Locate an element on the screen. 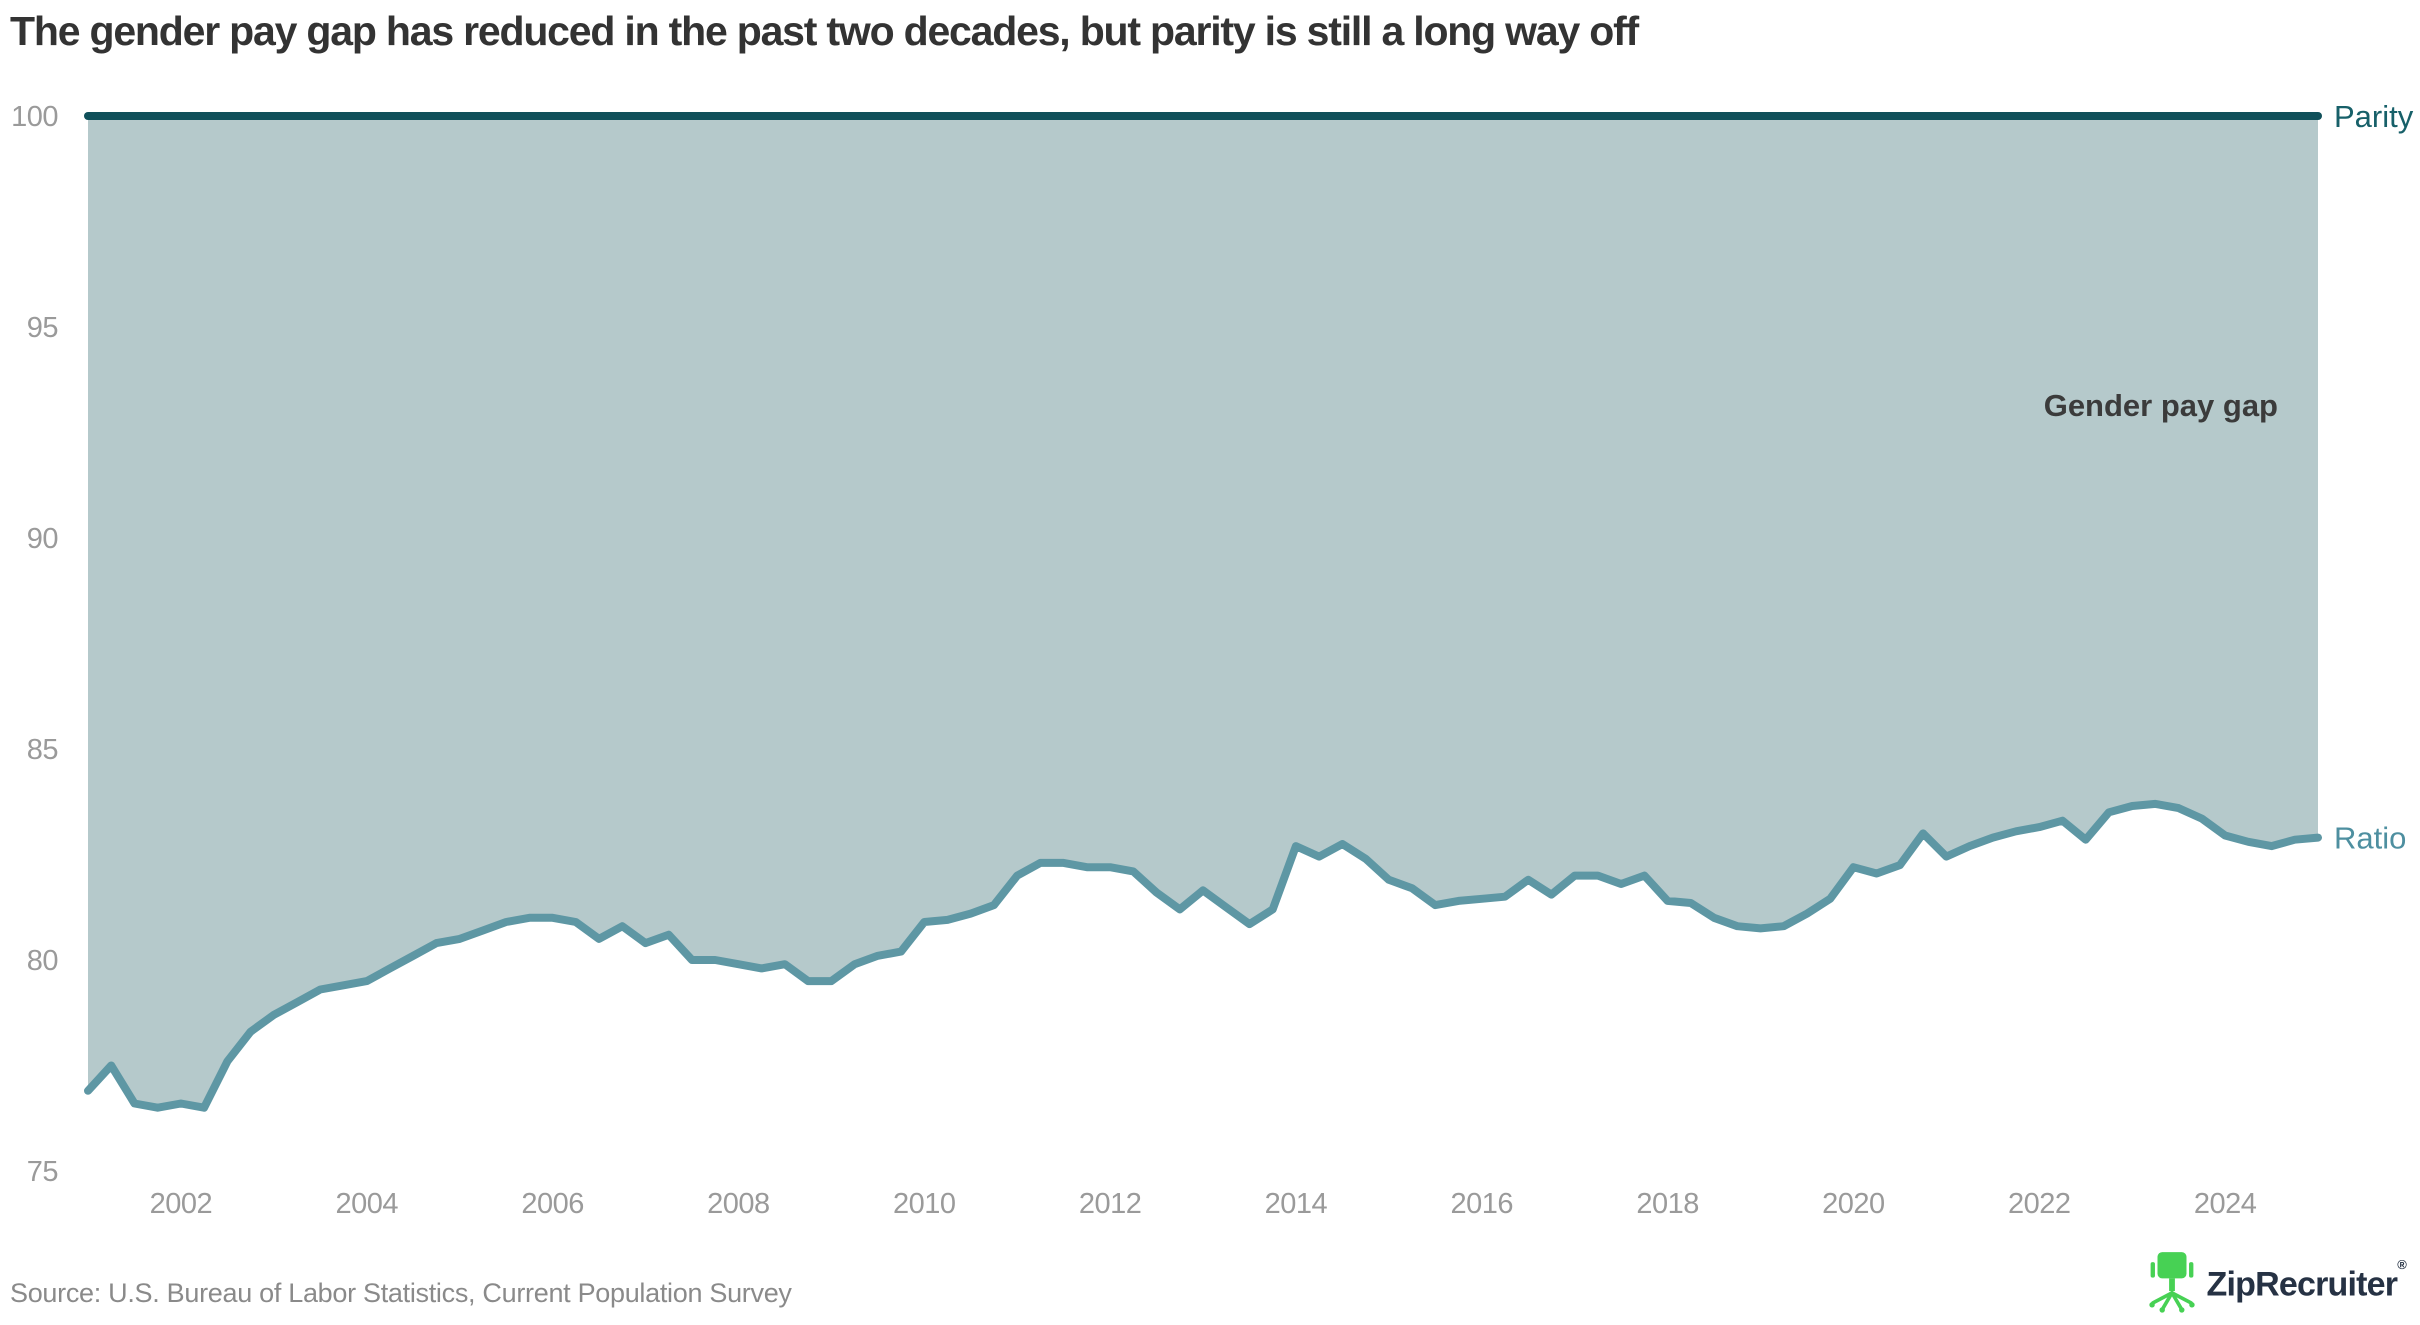  ziprecruiter-logo: ZipRecruiter® is located at coordinates (2275, 1281).